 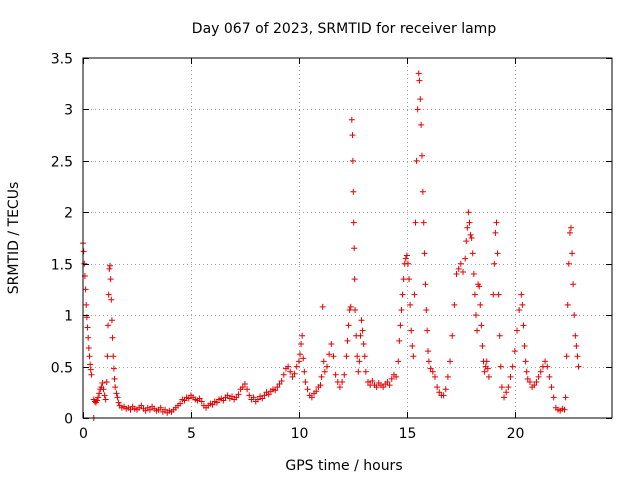 I want to click on y-tick-label: 1, so click(x=68, y=317).